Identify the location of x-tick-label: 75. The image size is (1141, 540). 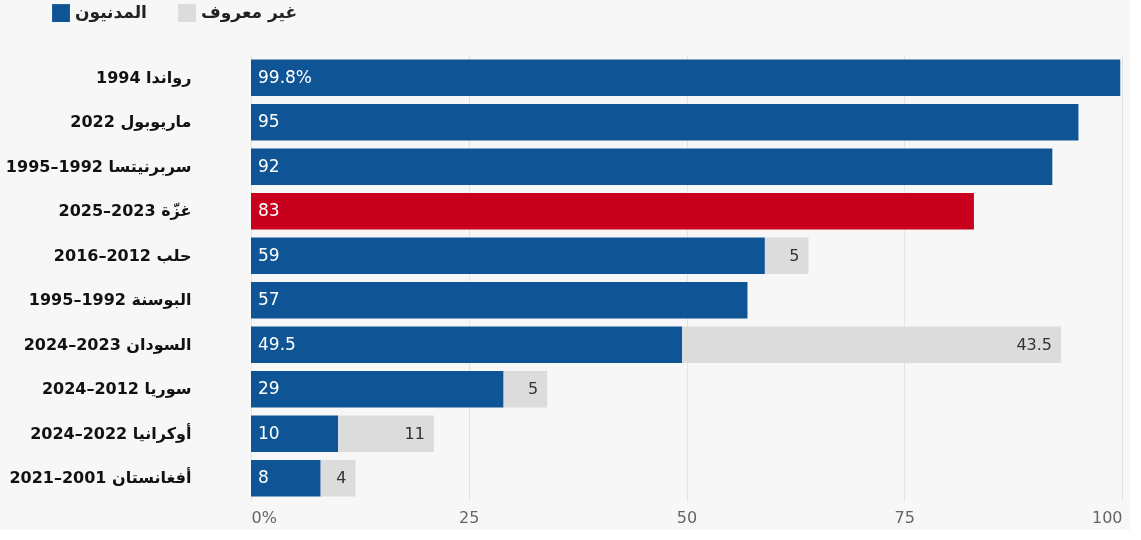
(904, 517).